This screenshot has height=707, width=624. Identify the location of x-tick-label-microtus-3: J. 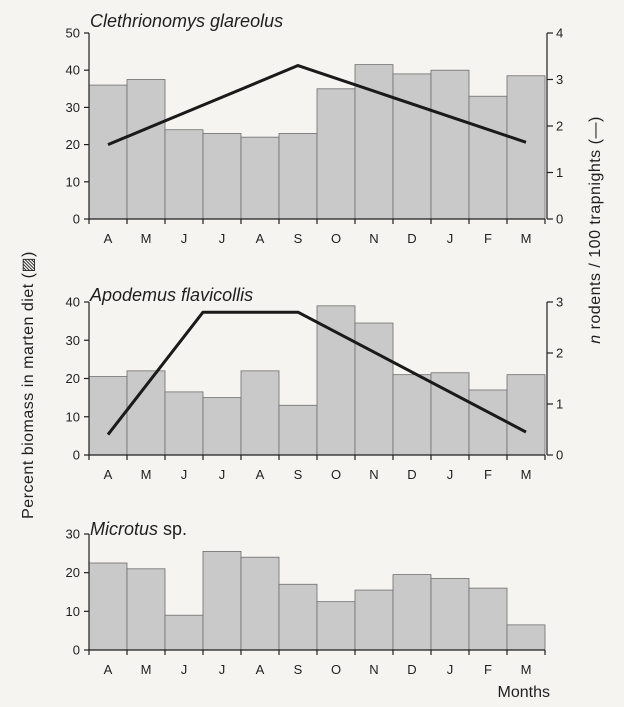
(222, 669).